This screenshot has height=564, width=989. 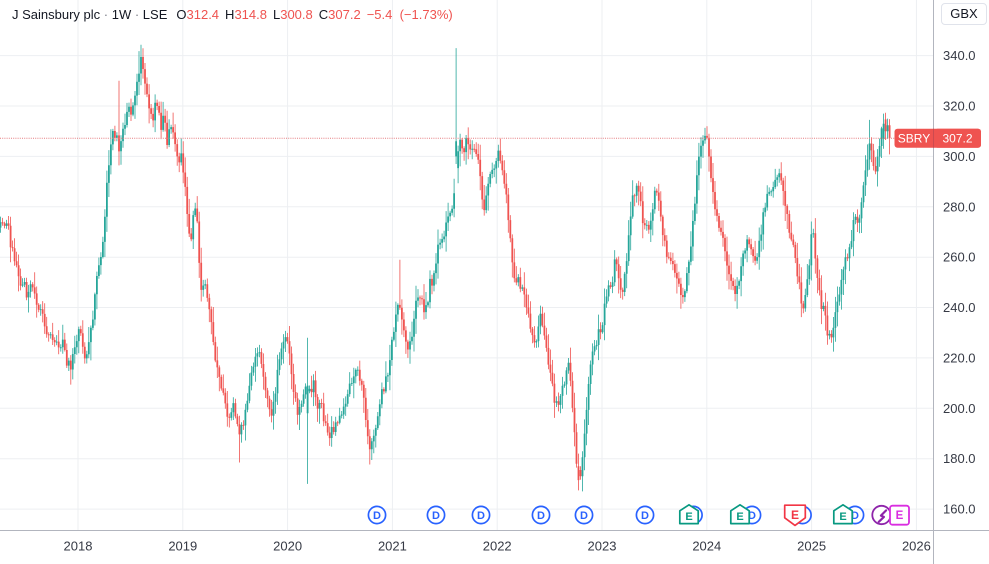 What do you see at coordinates (811, 546) in the screenshot?
I see `svg-text: 2025` at bounding box center [811, 546].